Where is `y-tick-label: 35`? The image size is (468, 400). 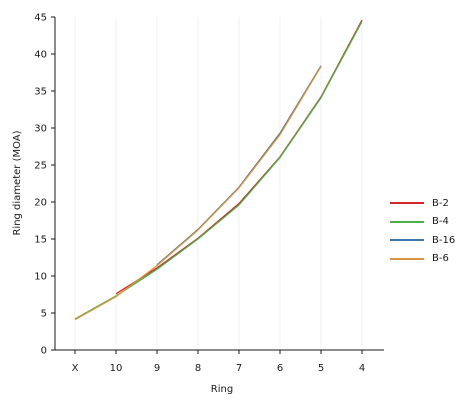
y-tick-label: 35 is located at coordinates (40, 92).